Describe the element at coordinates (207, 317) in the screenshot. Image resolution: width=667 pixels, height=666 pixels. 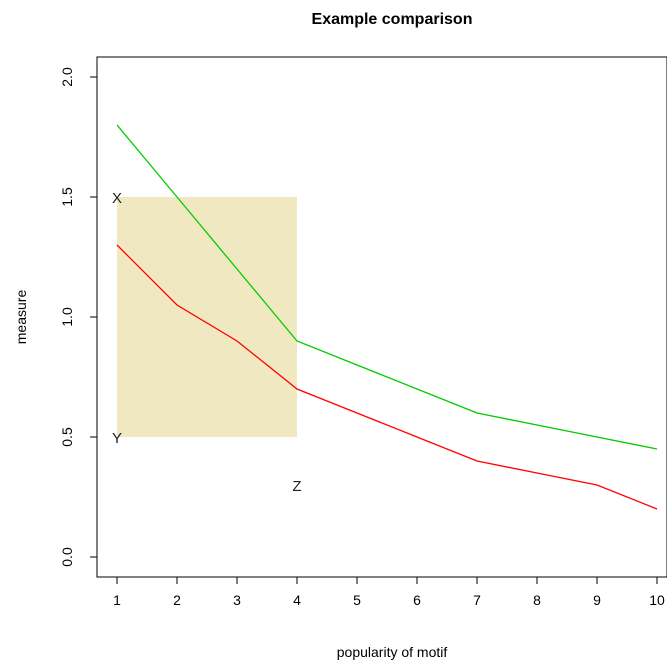
I see `shaded-region` at that location.